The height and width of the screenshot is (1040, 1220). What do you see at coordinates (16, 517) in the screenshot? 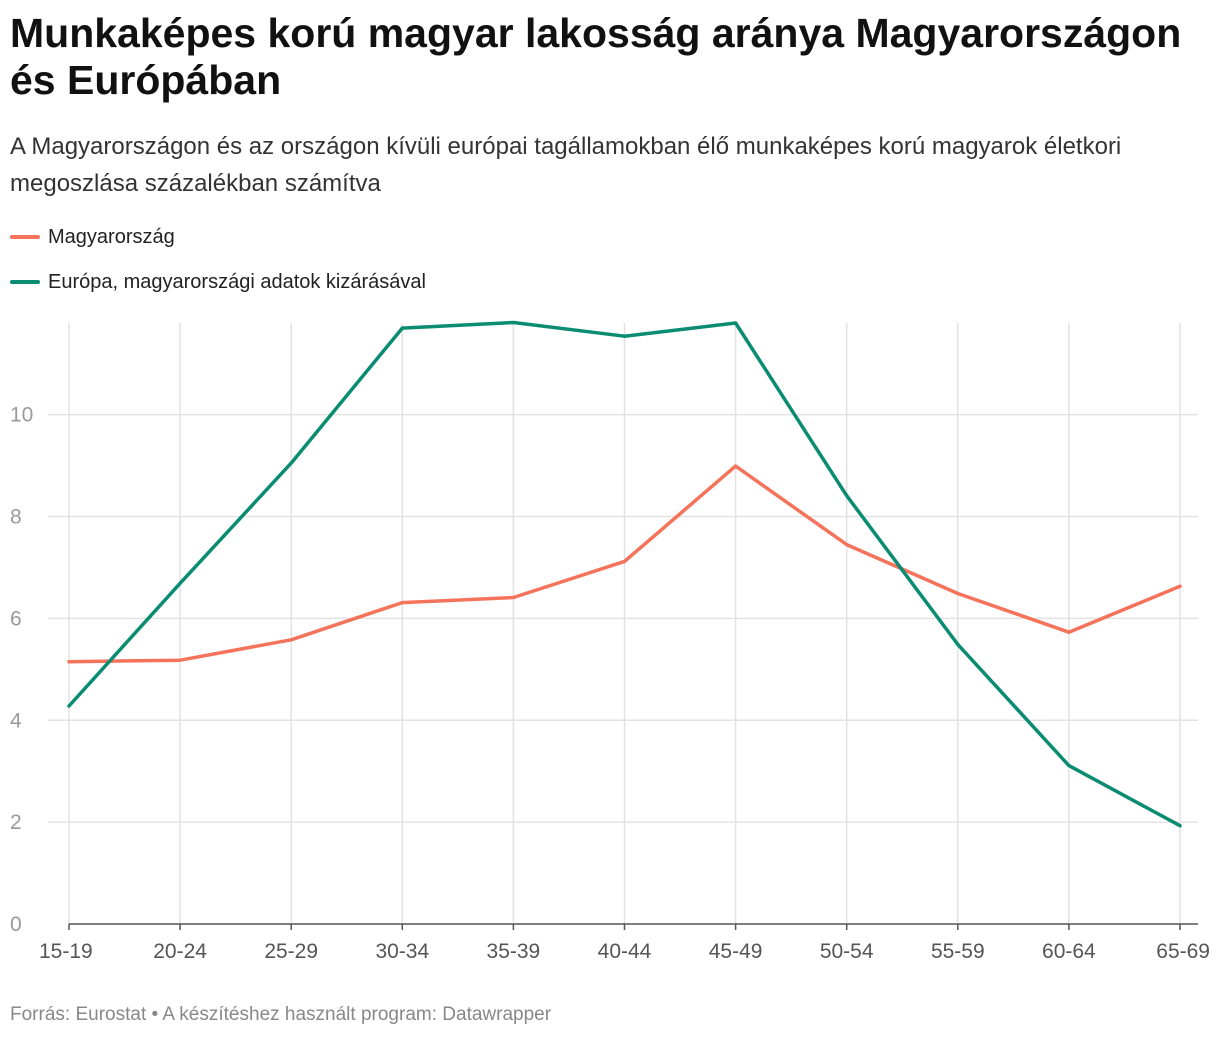
I see `y-tick-label-8: 8` at bounding box center [16, 517].